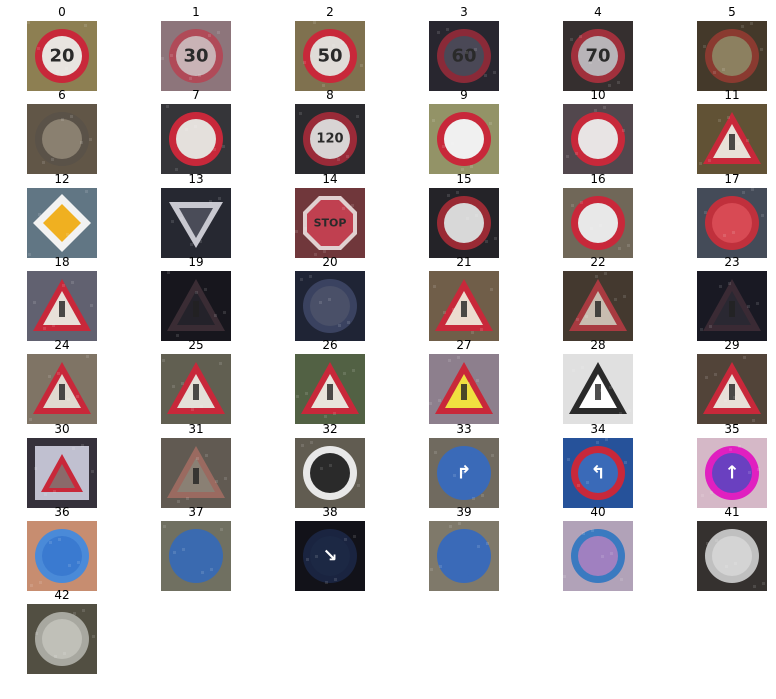 This screenshot has height=699, width=776. Describe the element at coordinates (464, 95) in the screenshot. I see `class-label: 9` at that location.